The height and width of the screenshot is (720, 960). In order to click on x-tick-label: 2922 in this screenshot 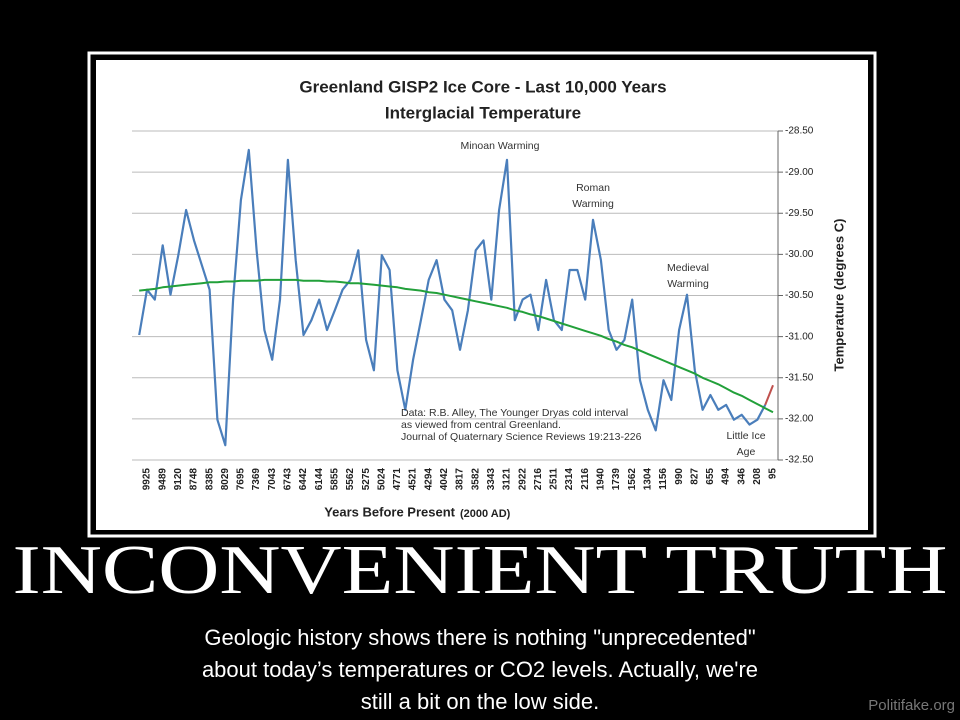, I will do `click(522, 479)`.